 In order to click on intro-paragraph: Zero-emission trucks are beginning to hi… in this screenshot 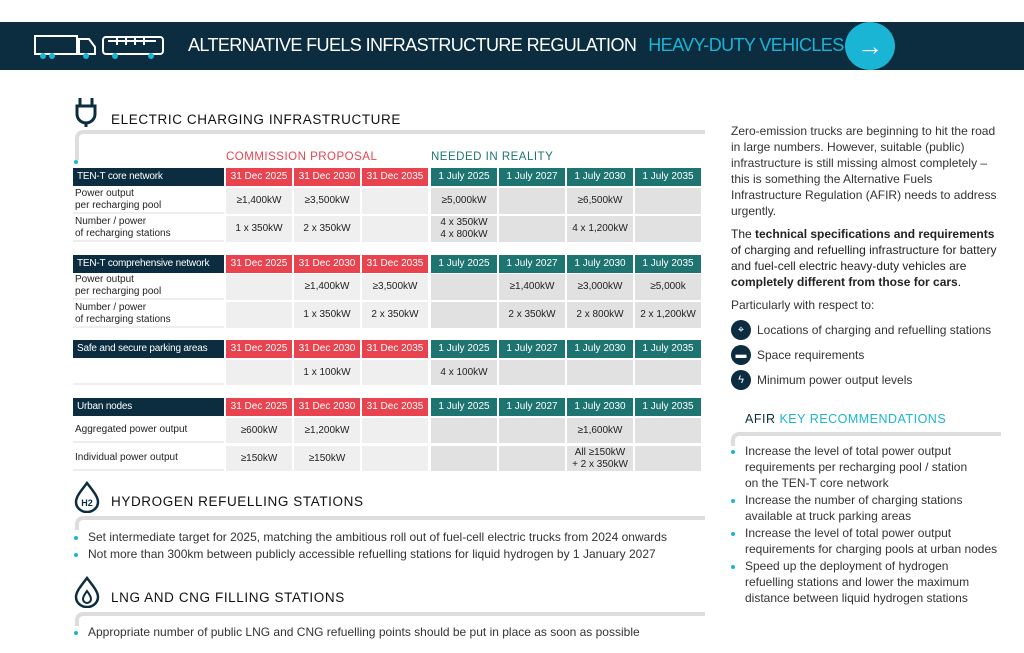, I will do `click(864, 171)`.